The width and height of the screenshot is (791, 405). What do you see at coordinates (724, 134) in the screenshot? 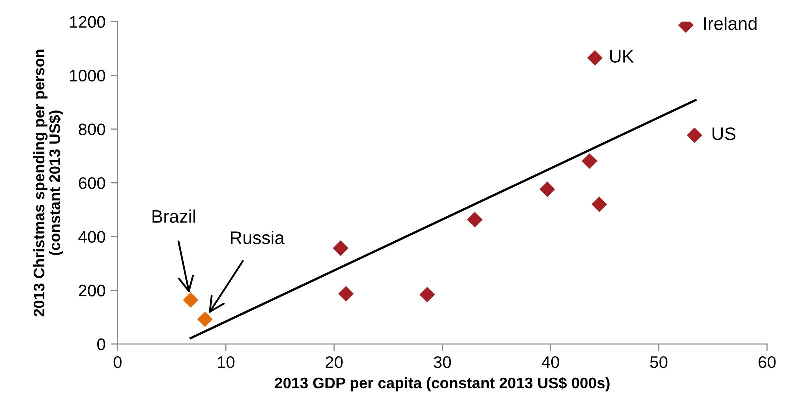
I see `annotation: US` at bounding box center [724, 134].